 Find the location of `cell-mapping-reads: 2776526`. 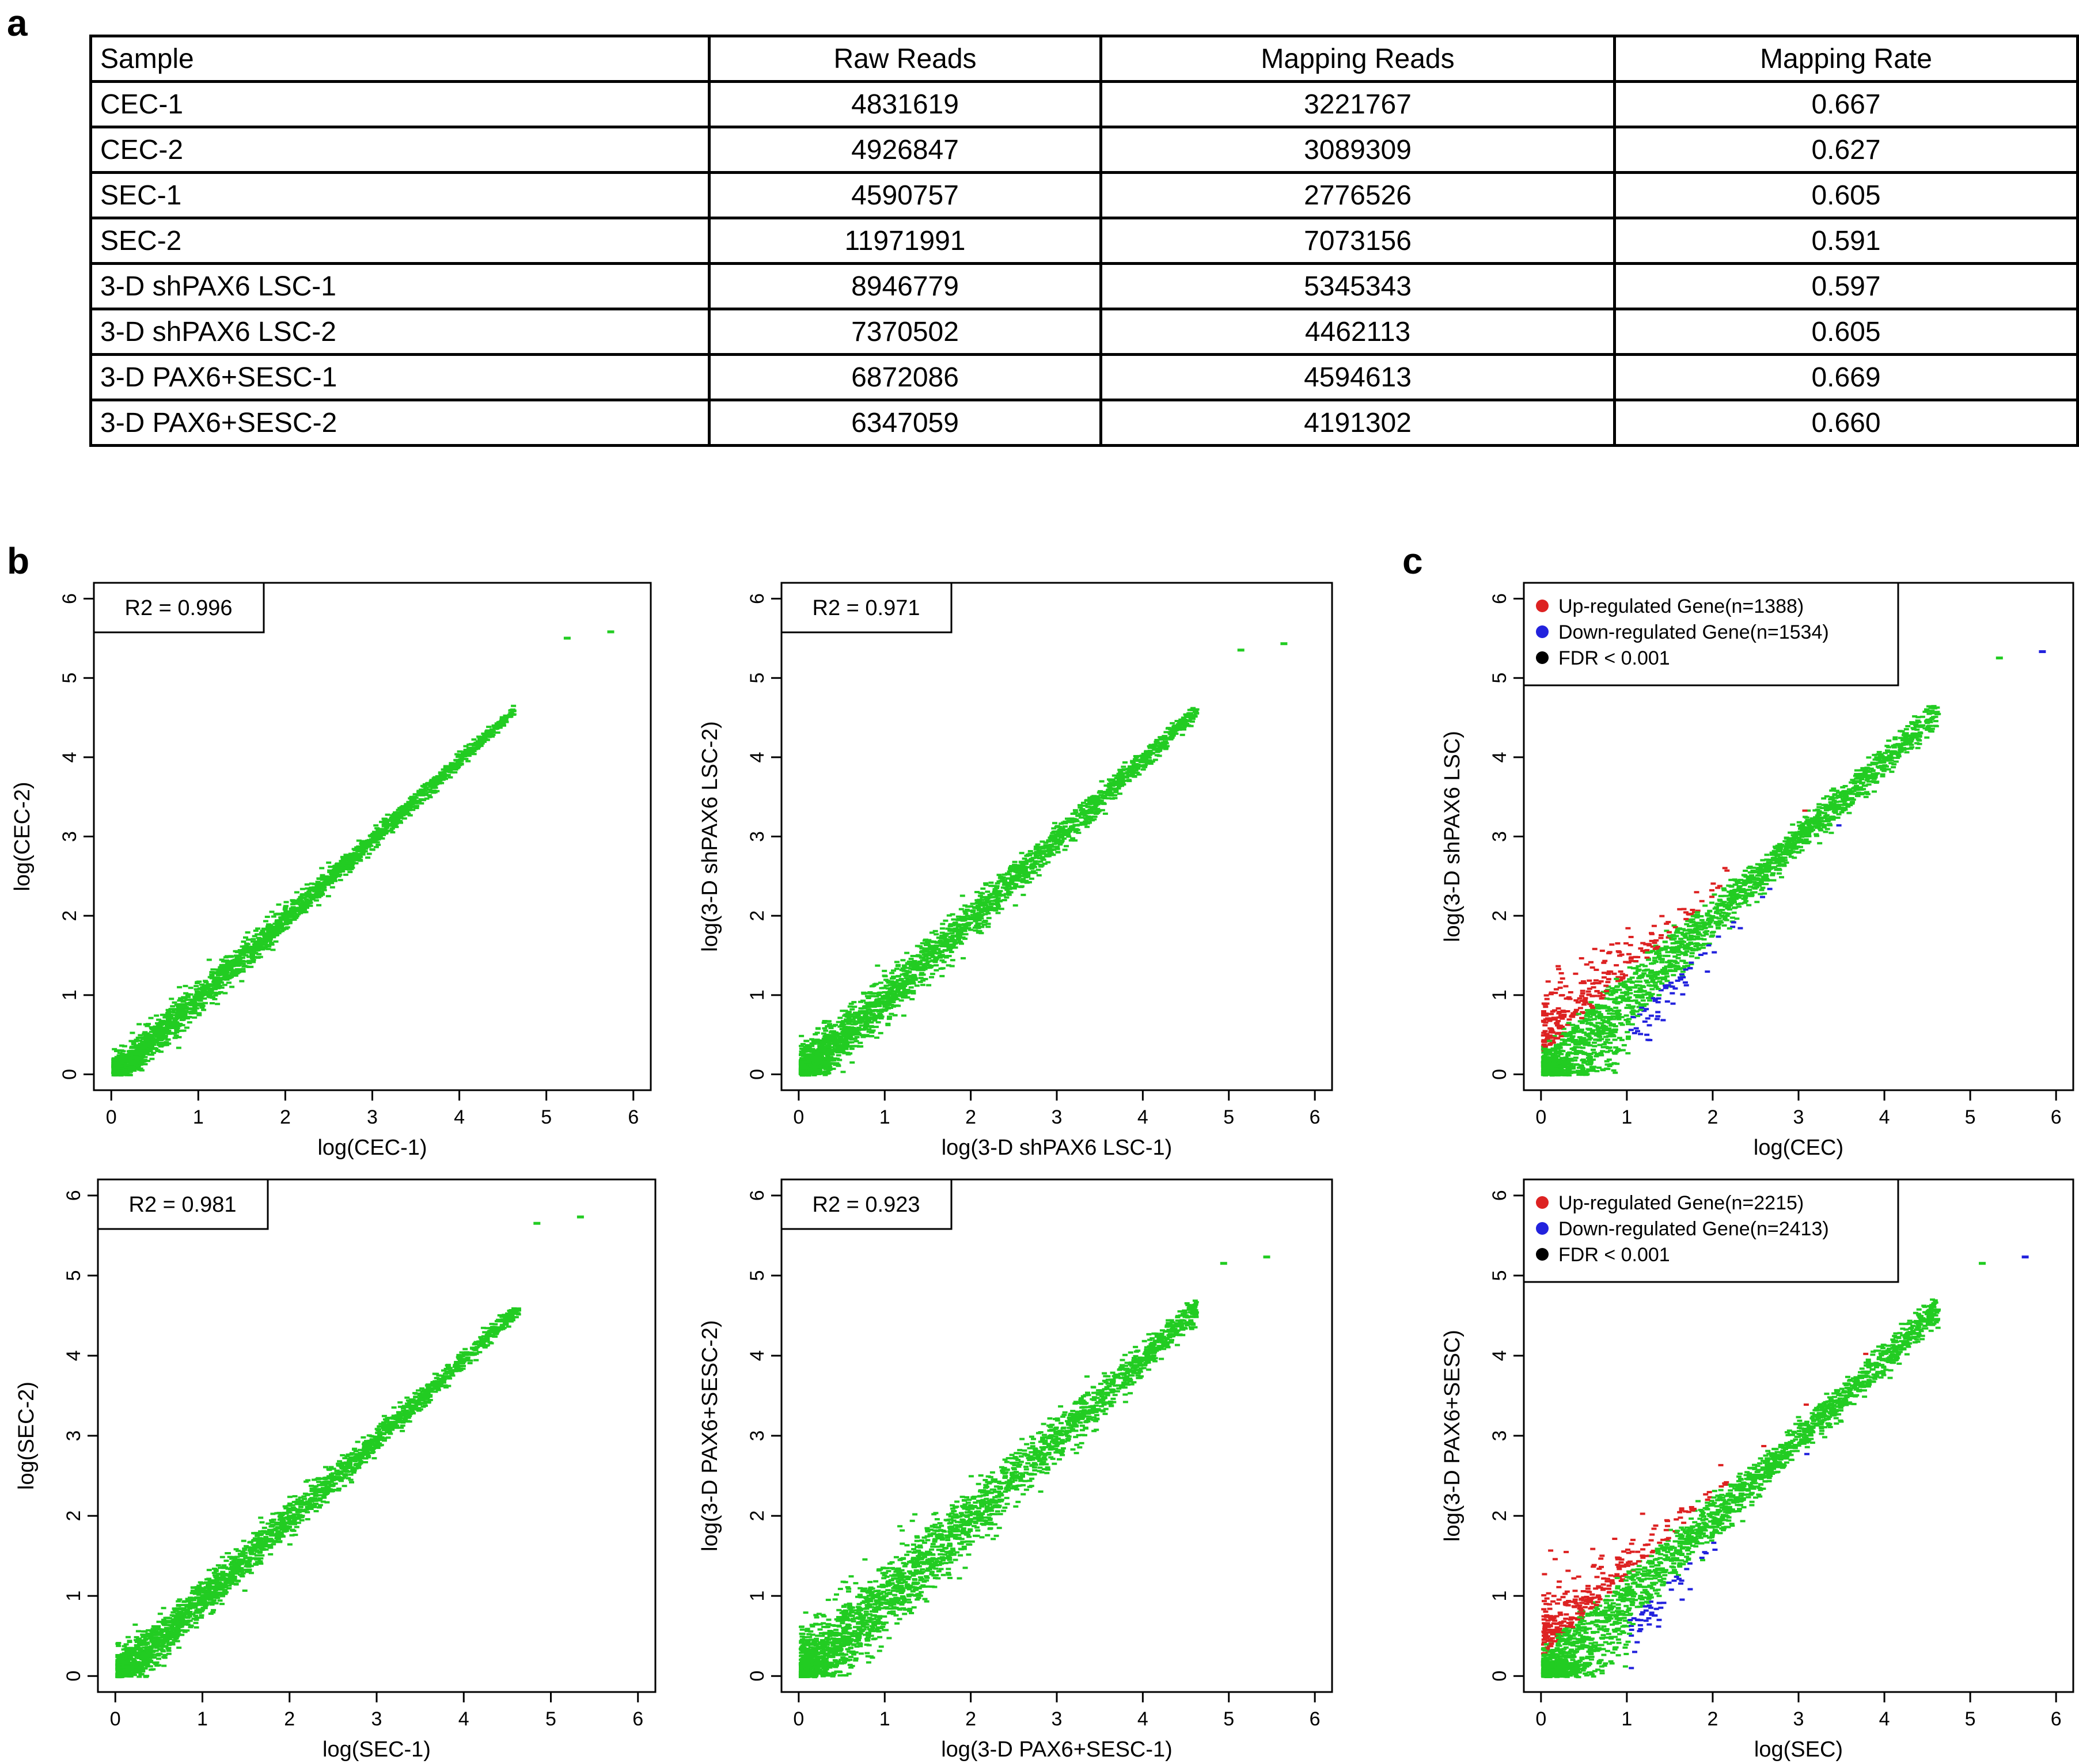

cell-mapping-reads: 2776526 is located at coordinates (1357, 195).